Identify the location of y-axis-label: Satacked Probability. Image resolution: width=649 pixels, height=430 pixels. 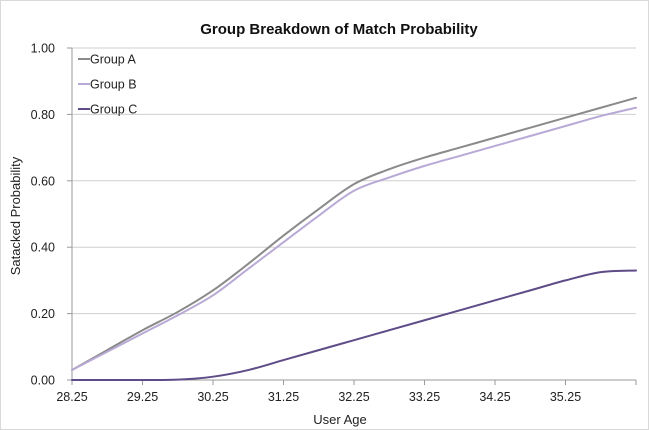
(15, 215).